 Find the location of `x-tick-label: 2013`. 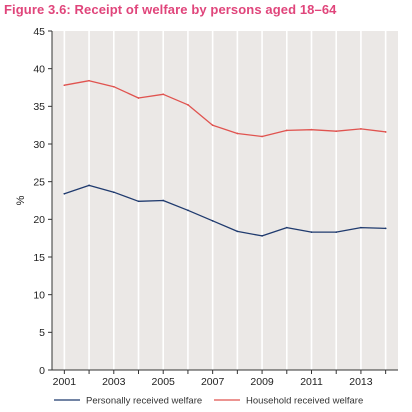

x-tick-label: 2013 is located at coordinates (361, 382).